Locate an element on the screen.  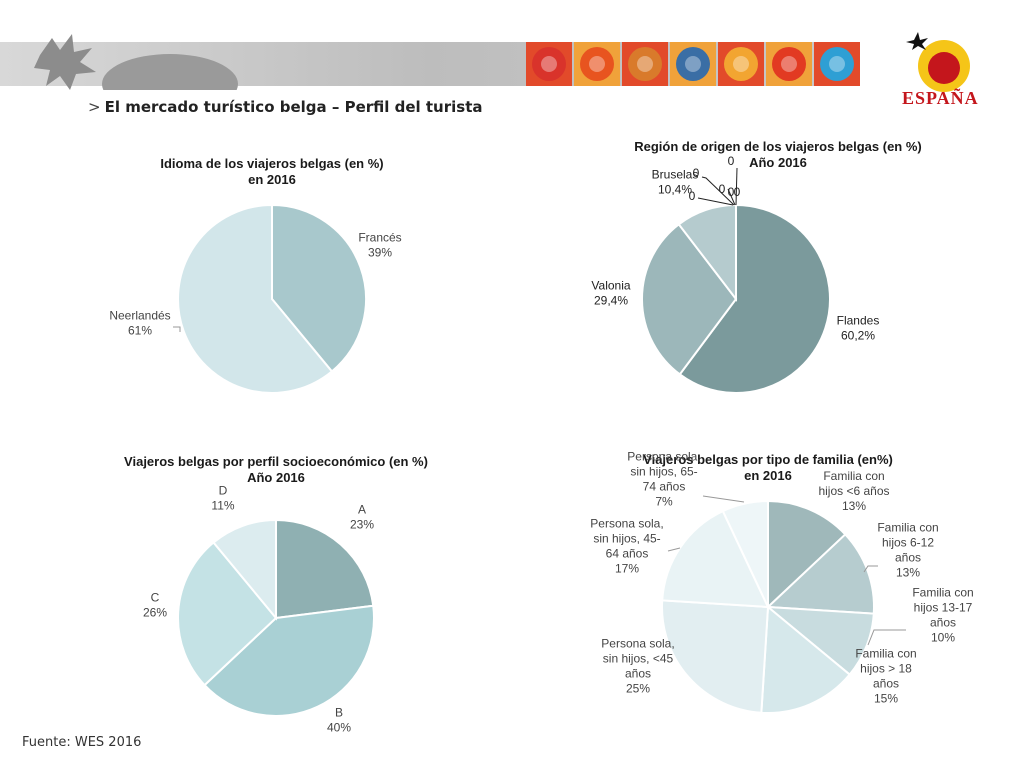
slice-label: Neerlandés is located at coordinates (139, 316).